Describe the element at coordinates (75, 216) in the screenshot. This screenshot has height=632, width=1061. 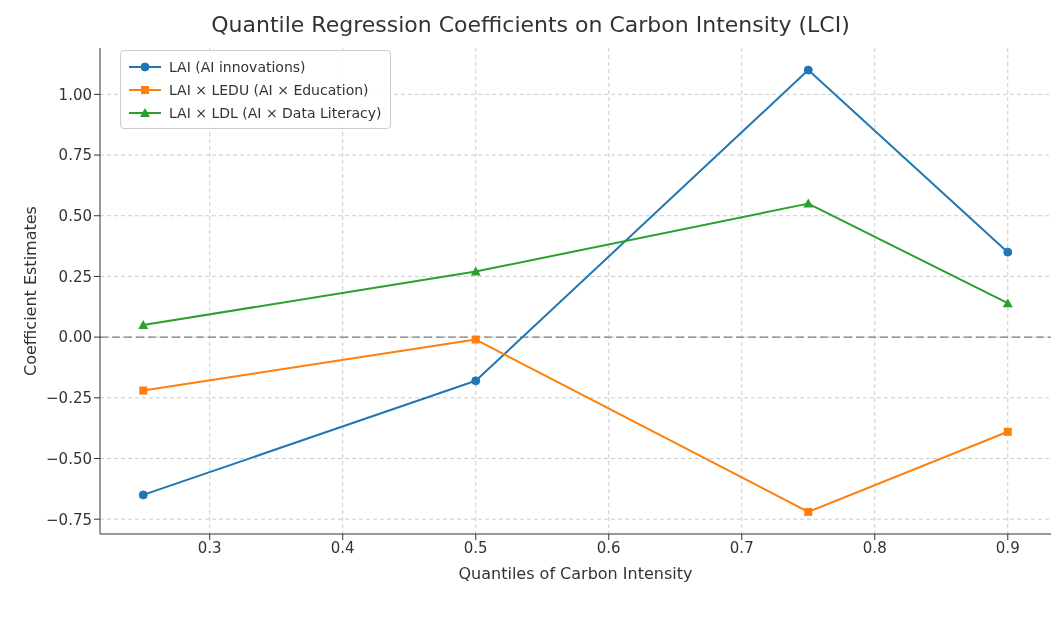
I see `y-tick-label: 0.50` at that location.